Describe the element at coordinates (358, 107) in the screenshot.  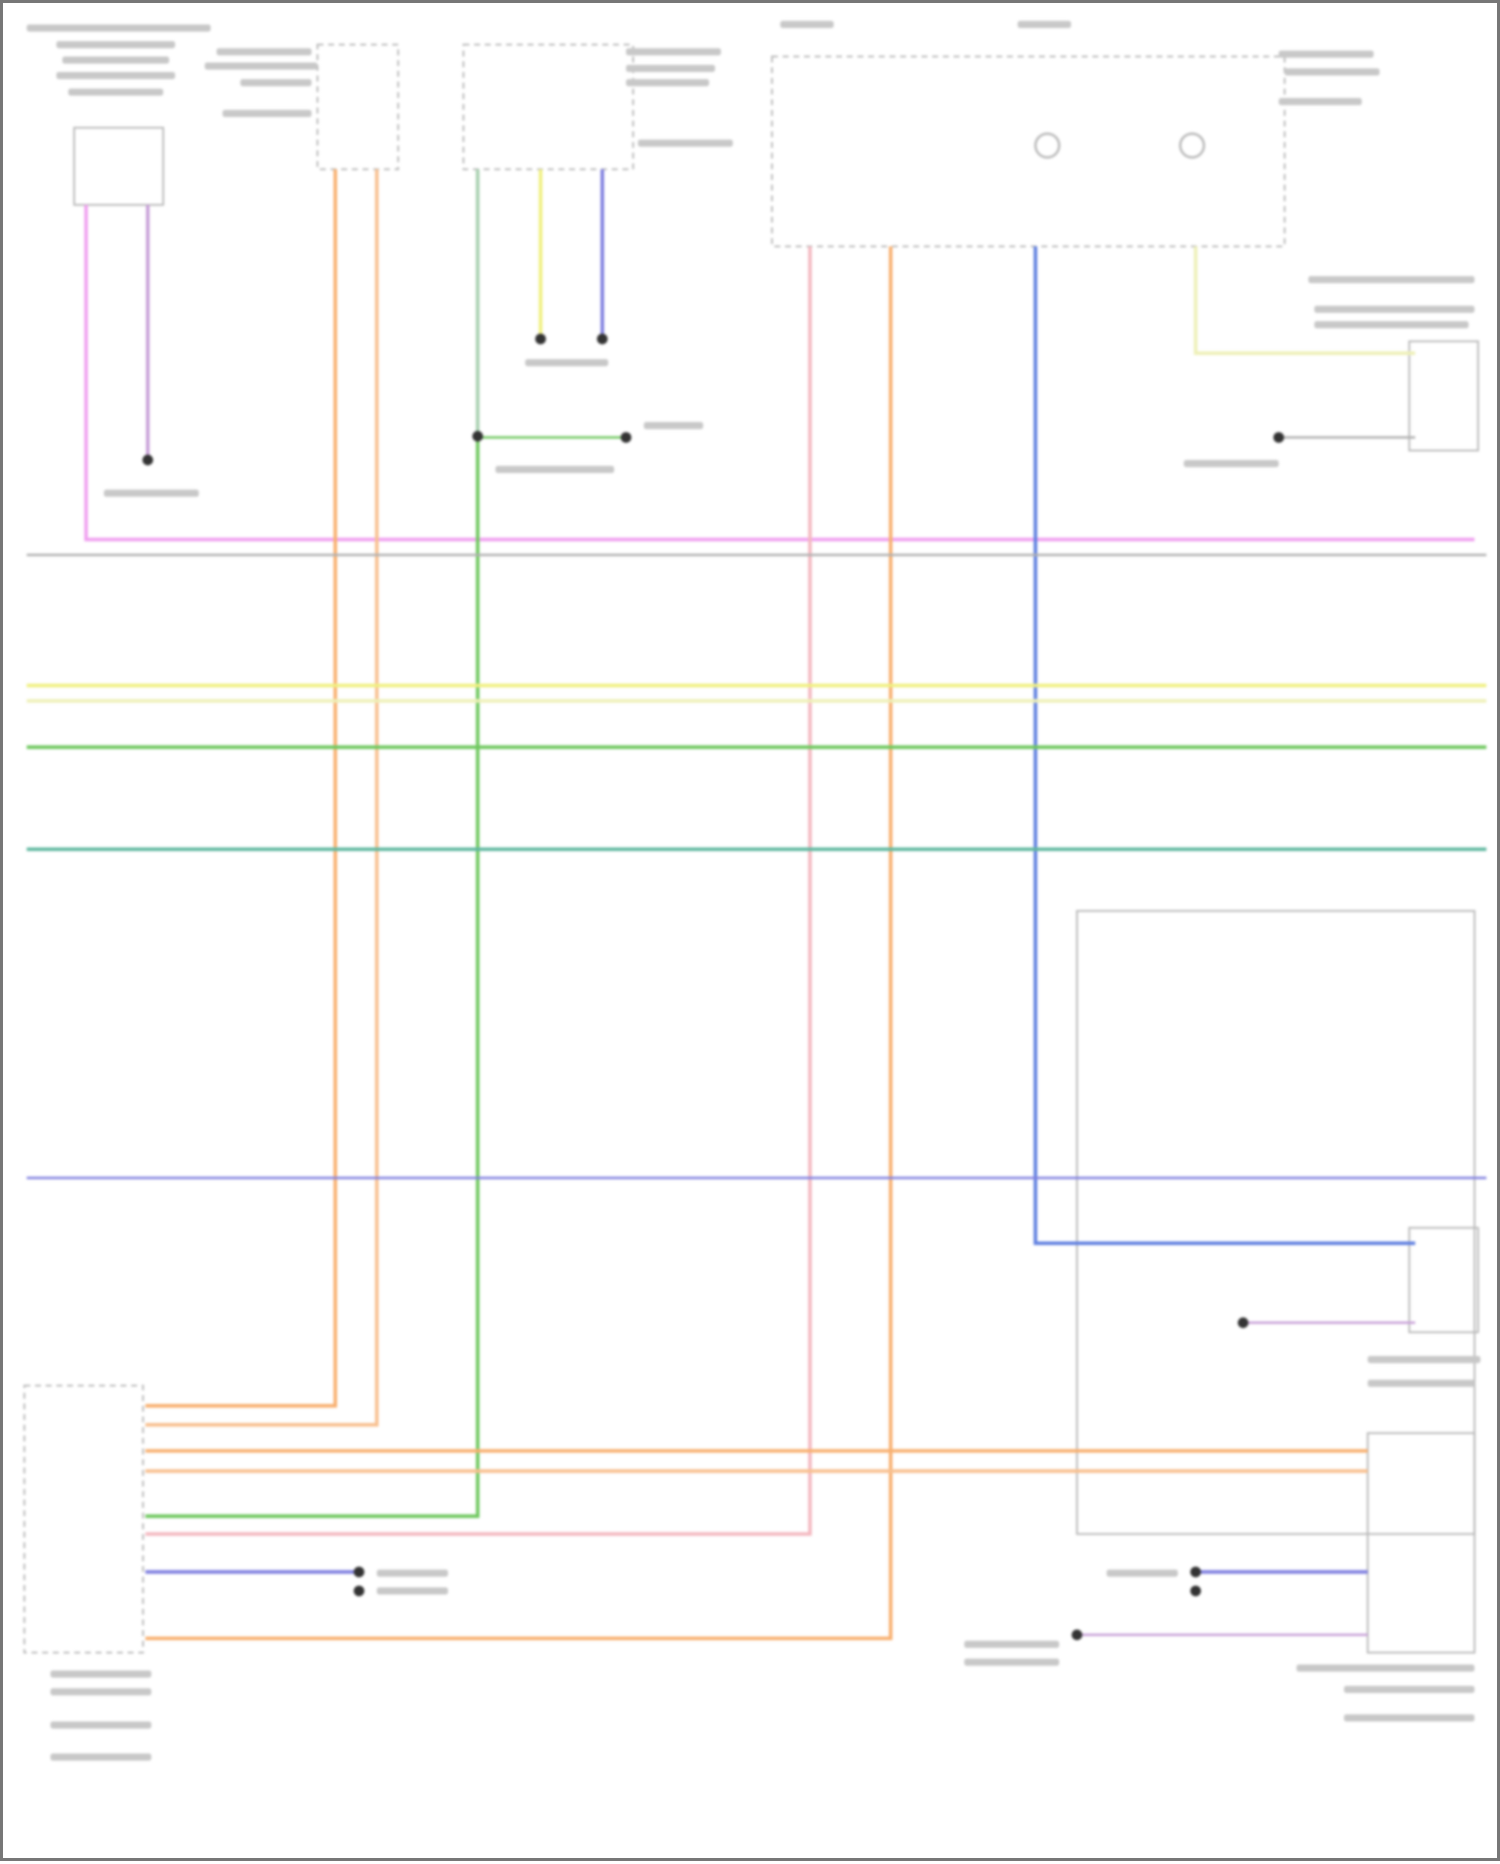
I see `connector-box` at that location.